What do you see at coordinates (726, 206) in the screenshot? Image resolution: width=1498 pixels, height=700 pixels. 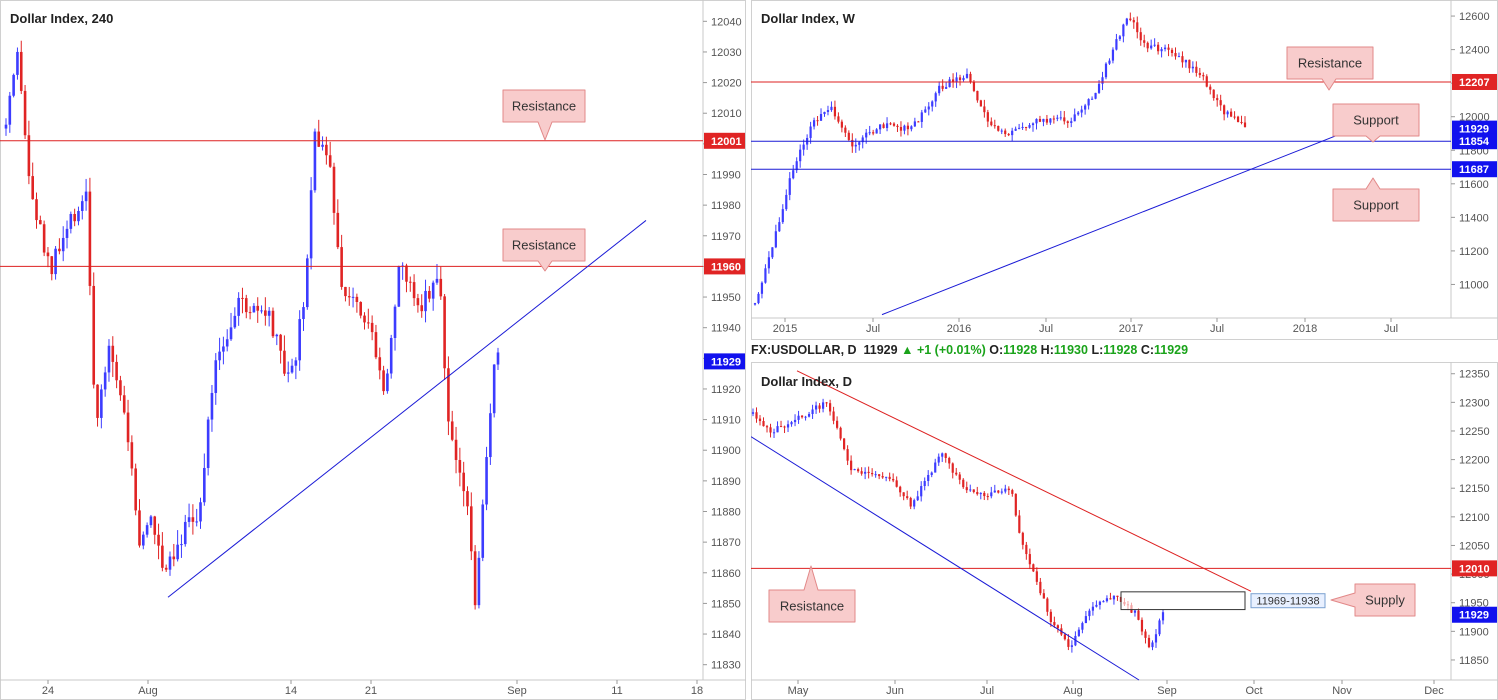 I see `y-tick-label: 11980` at bounding box center [726, 206].